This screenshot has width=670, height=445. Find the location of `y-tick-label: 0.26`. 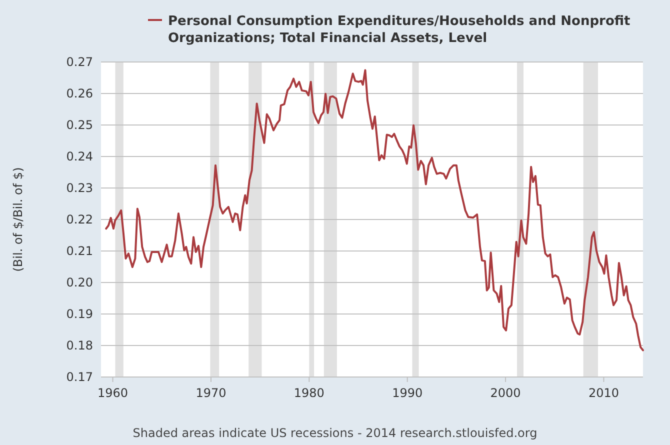

y-tick-label: 0.26 is located at coordinates (79, 93).